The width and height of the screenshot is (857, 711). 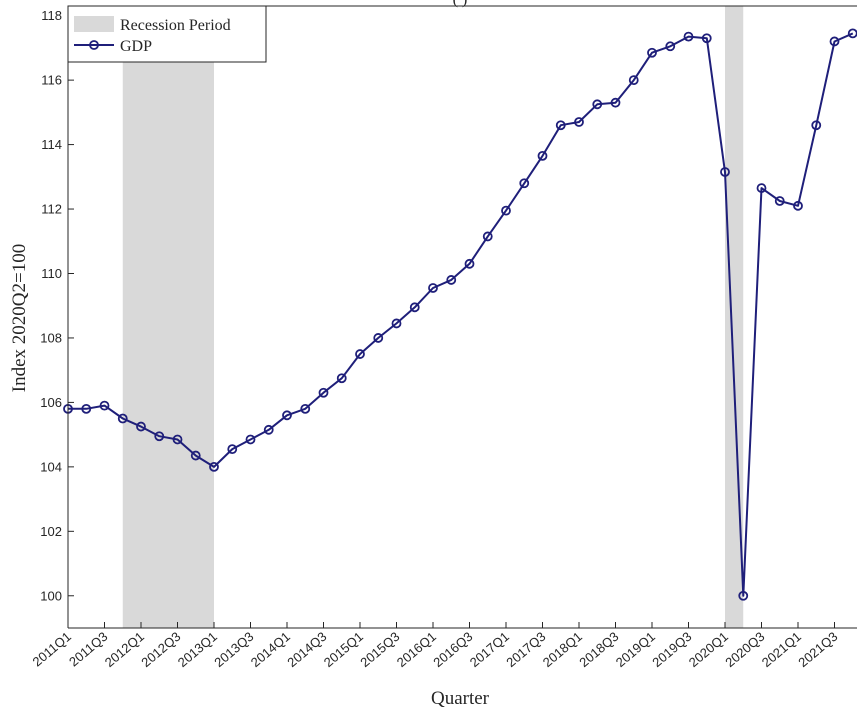 I want to click on y-axis-title: Index 2020Q2=100, so click(x=19, y=318).